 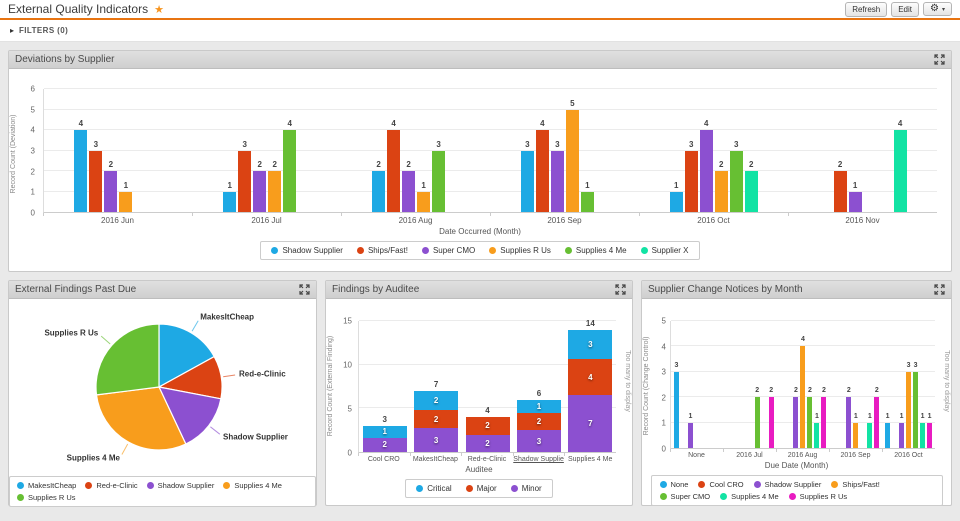 I want to click on bar: 5, so click(x=572, y=155).